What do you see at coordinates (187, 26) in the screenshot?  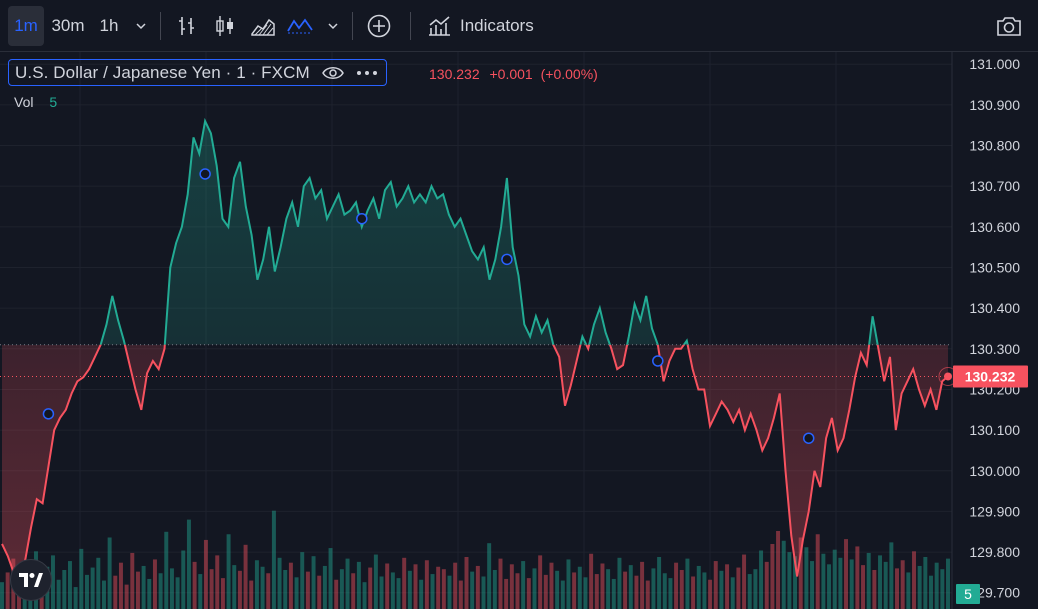 I see `bar-chart-icon` at bounding box center [187, 26].